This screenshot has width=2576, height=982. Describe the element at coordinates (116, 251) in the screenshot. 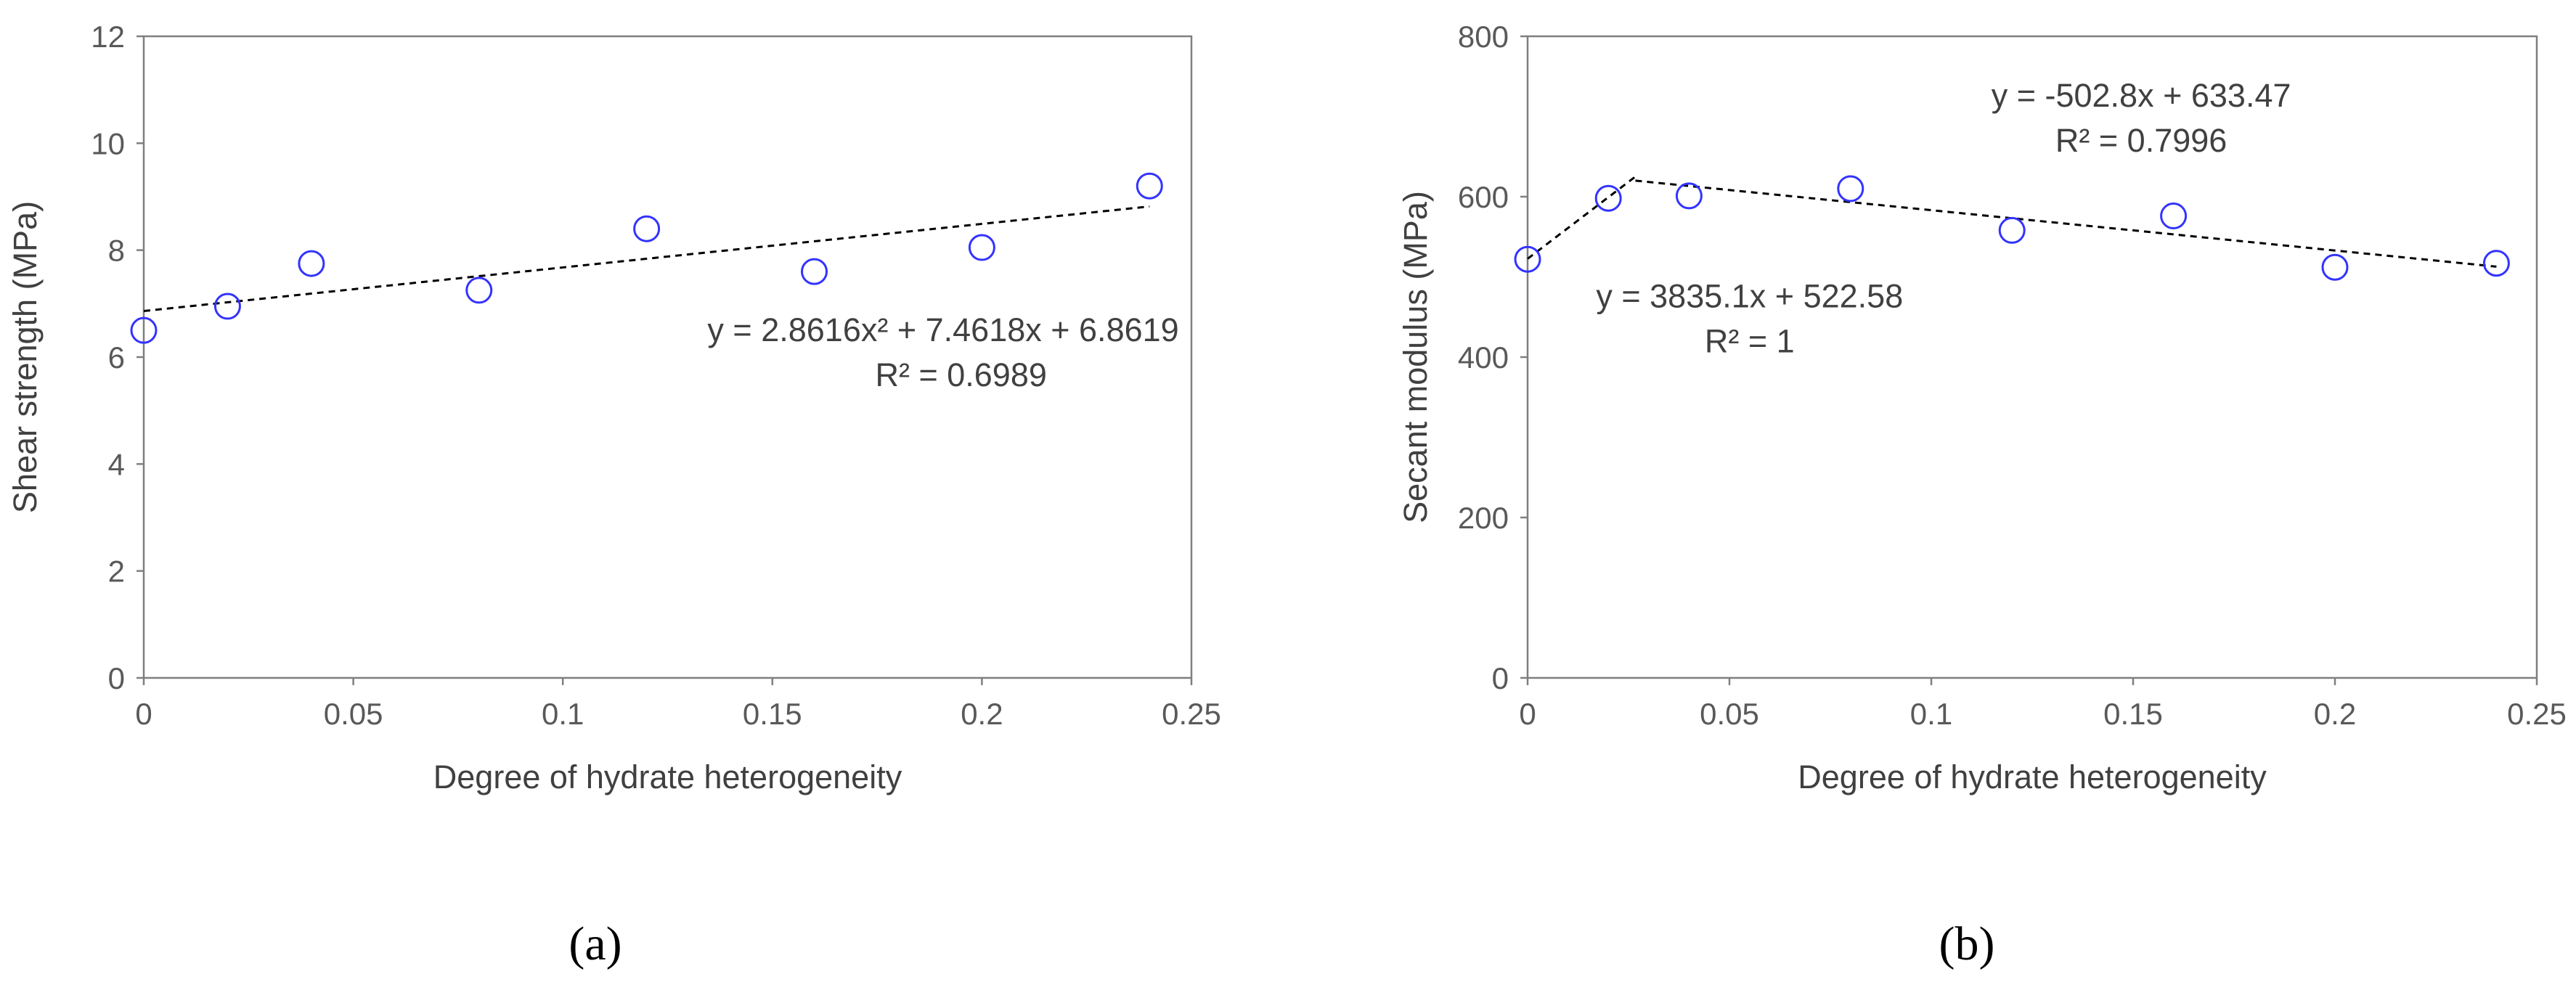

I see `y-tick-label: 8` at that location.